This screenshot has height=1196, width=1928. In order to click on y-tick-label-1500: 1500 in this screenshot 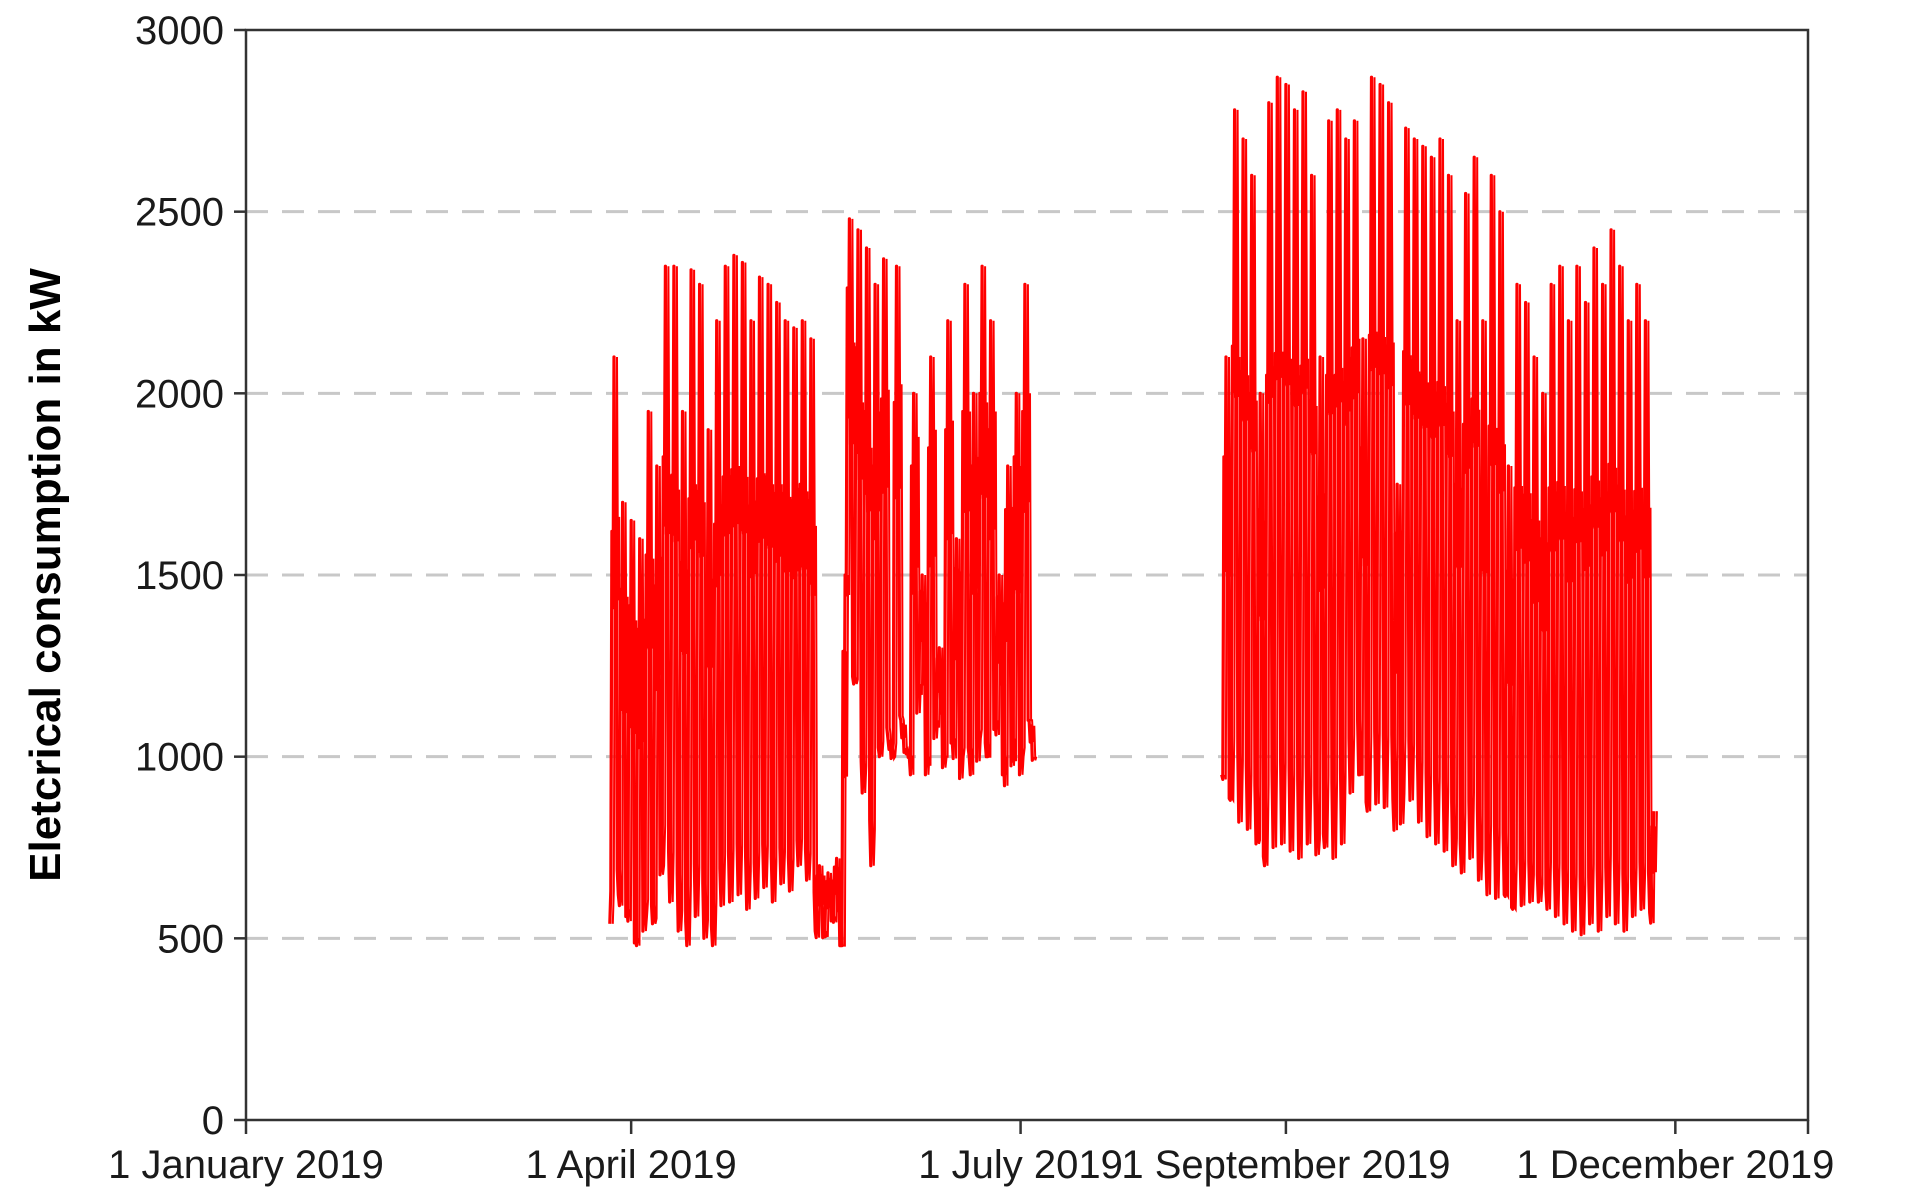, I will do `click(179, 576)`.